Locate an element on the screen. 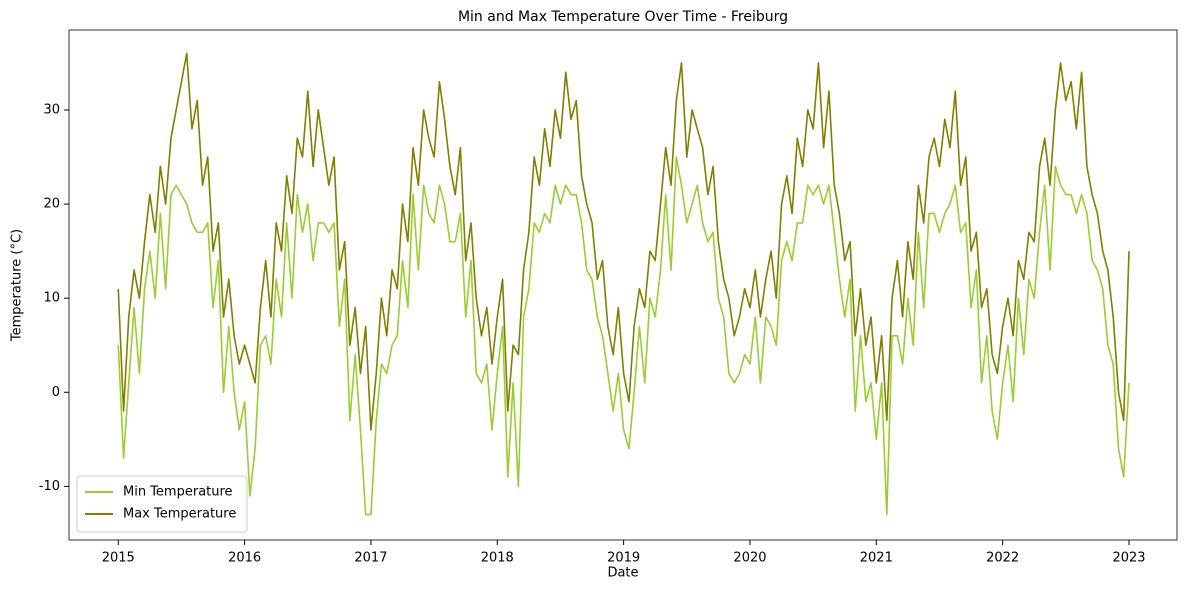 This screenshot has width=1189, height=590. x-tick-label: 2018 is located at coordinates (497, 558).